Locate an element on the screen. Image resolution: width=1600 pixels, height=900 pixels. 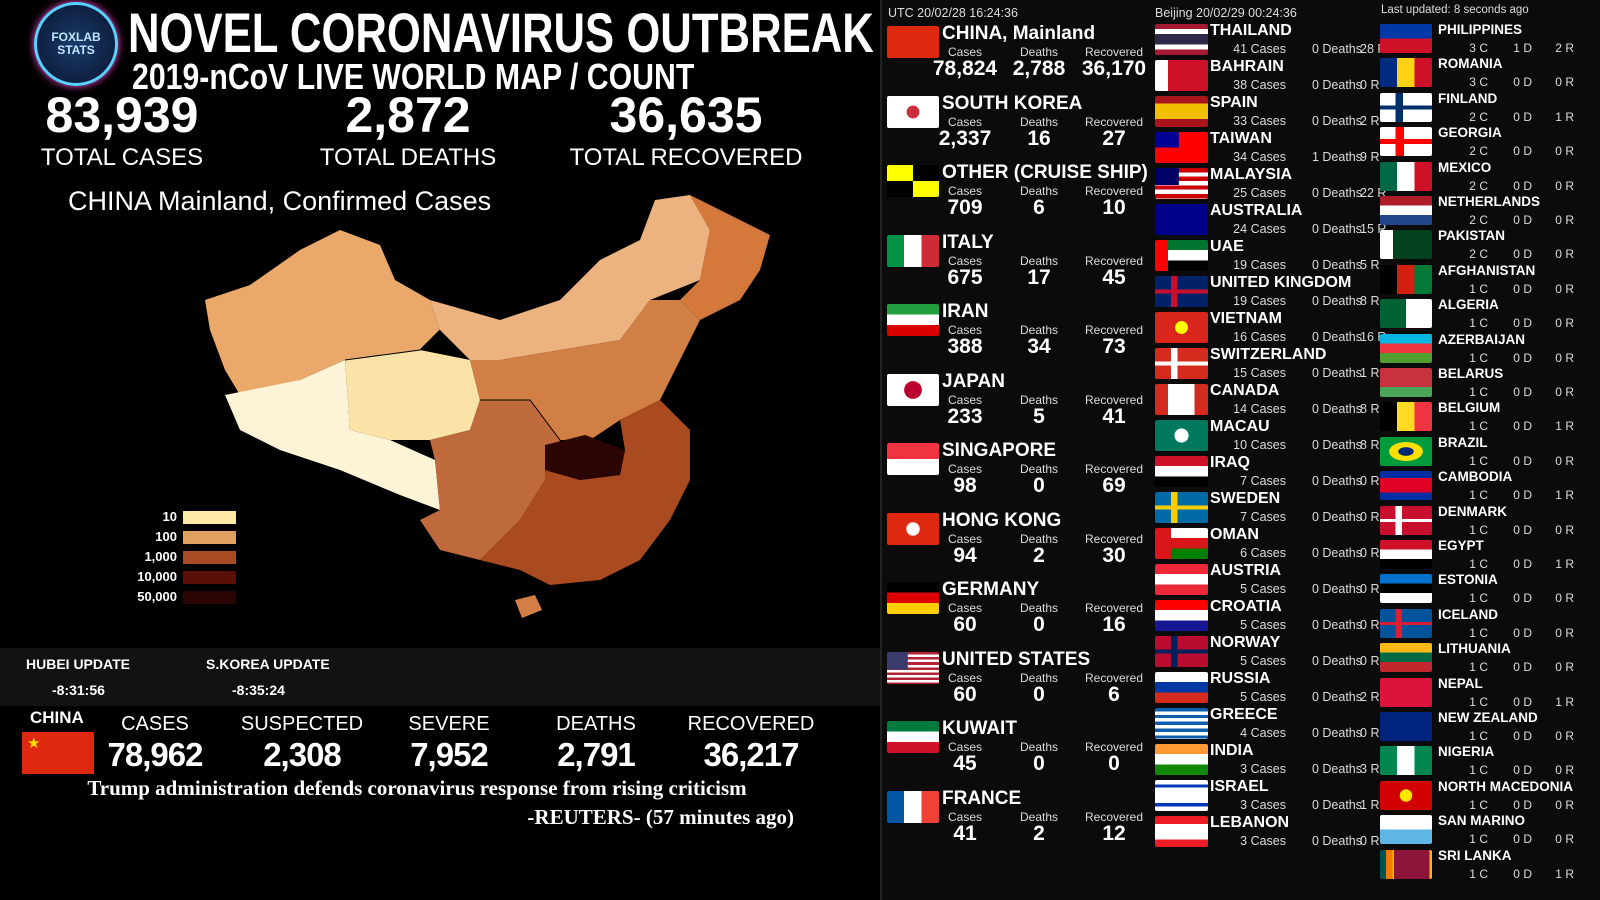
stat-value: 60 is located at coordinates (965, 624).